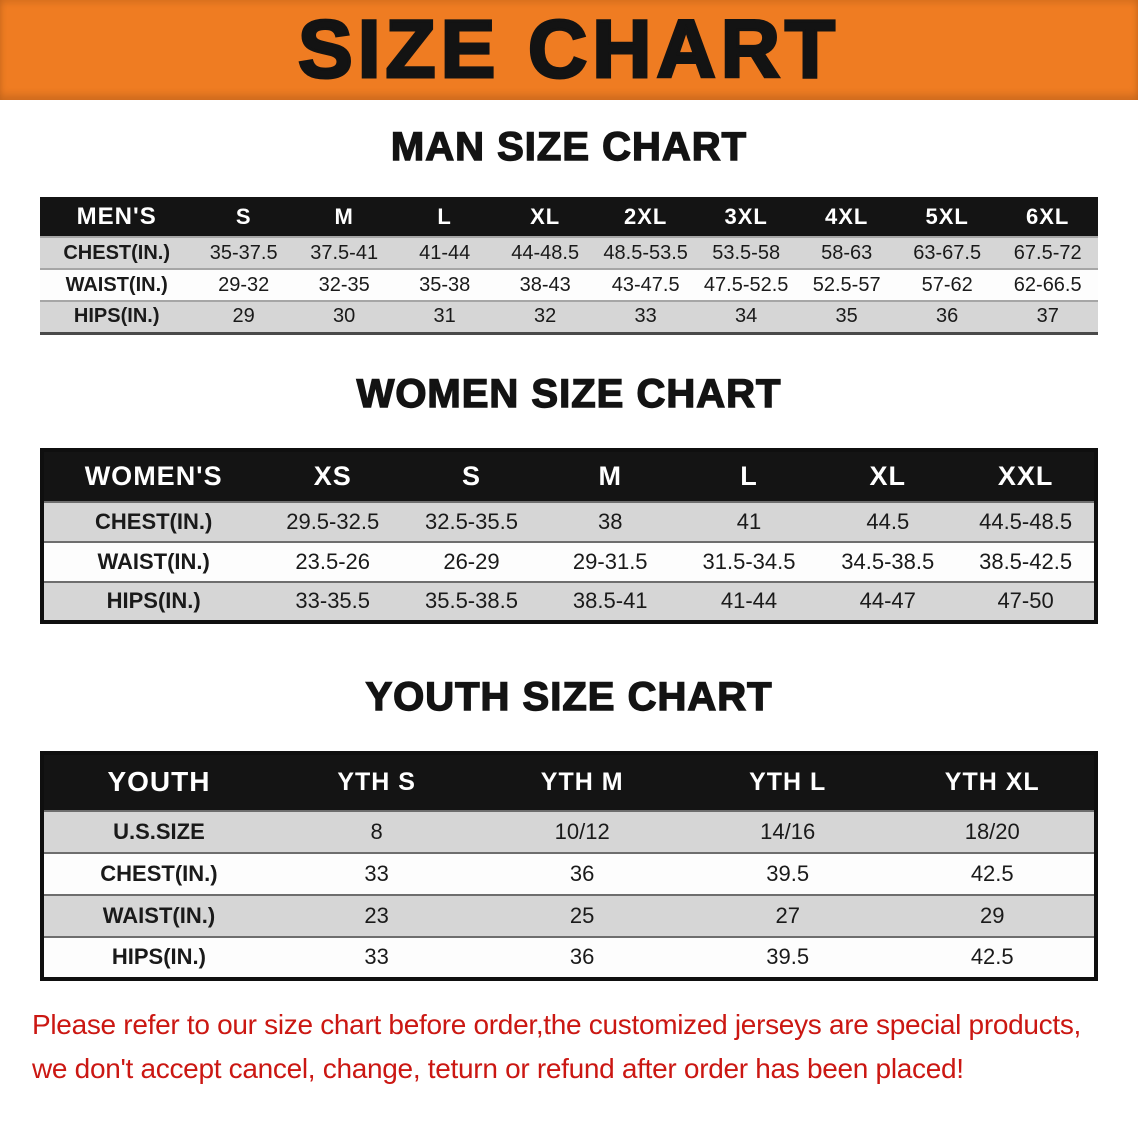 The image size is (1138, 1132). I want to click on cell-value: 38.5-41, so click(610, 601).